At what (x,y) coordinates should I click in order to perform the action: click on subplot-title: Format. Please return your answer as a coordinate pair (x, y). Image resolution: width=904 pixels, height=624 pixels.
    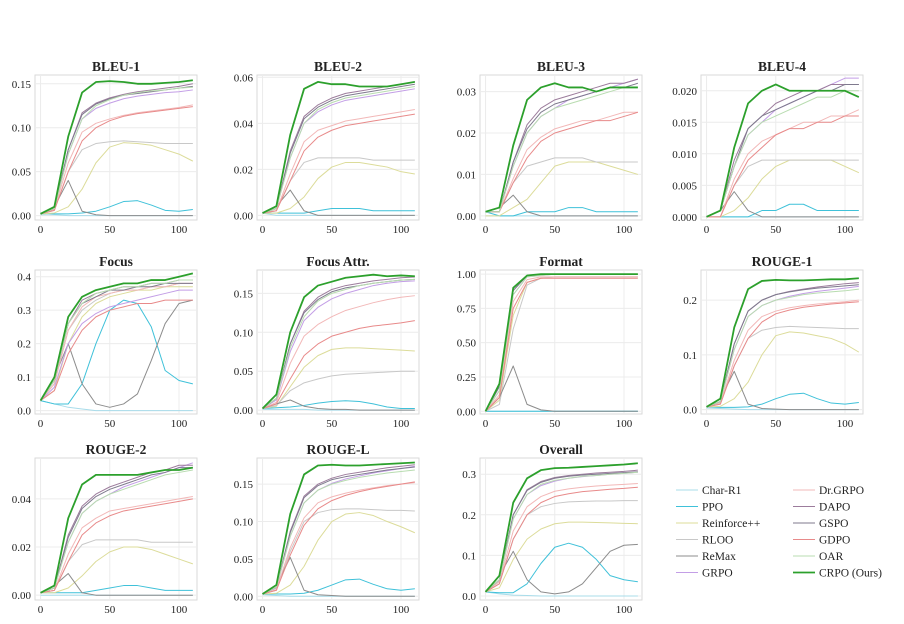
    Looking at the image, I should click on (561, 261).